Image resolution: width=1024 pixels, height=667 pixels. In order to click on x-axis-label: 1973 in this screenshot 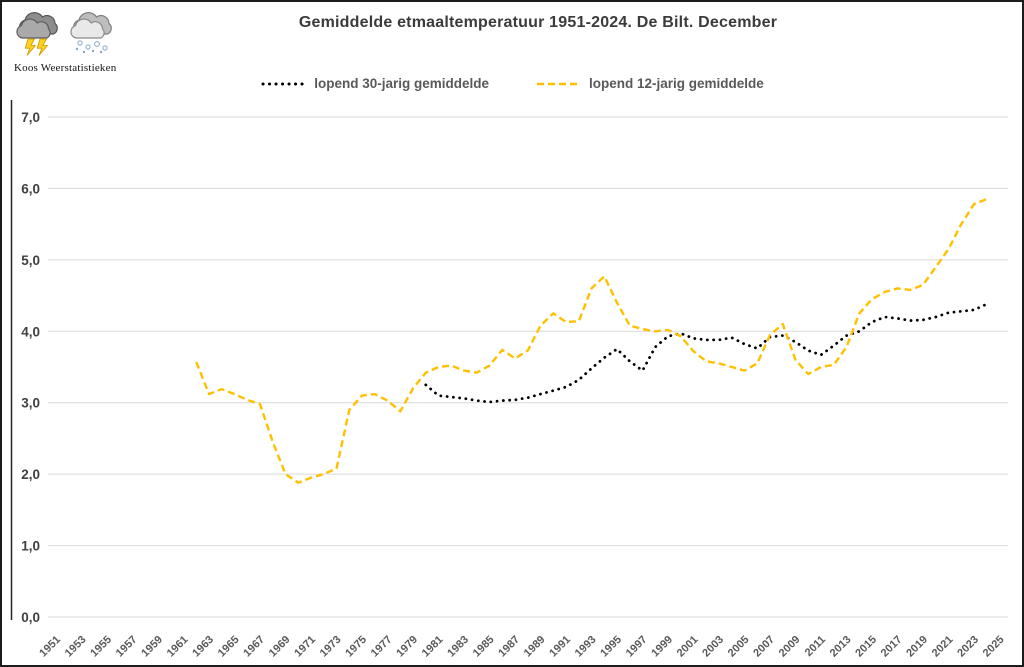, I will do `click(331, 647)`.